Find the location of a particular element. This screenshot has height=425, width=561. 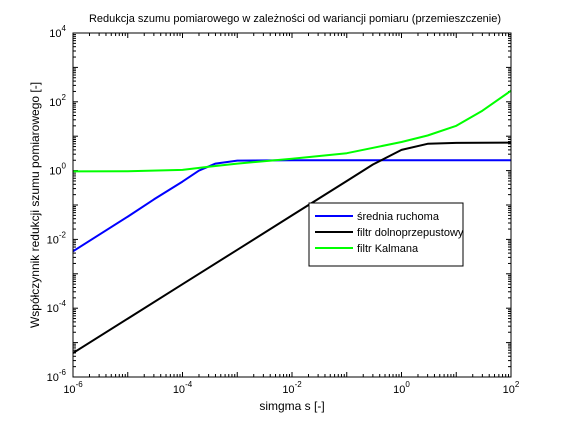

y-tick-label: 10² is located at coordinates (57, 101).